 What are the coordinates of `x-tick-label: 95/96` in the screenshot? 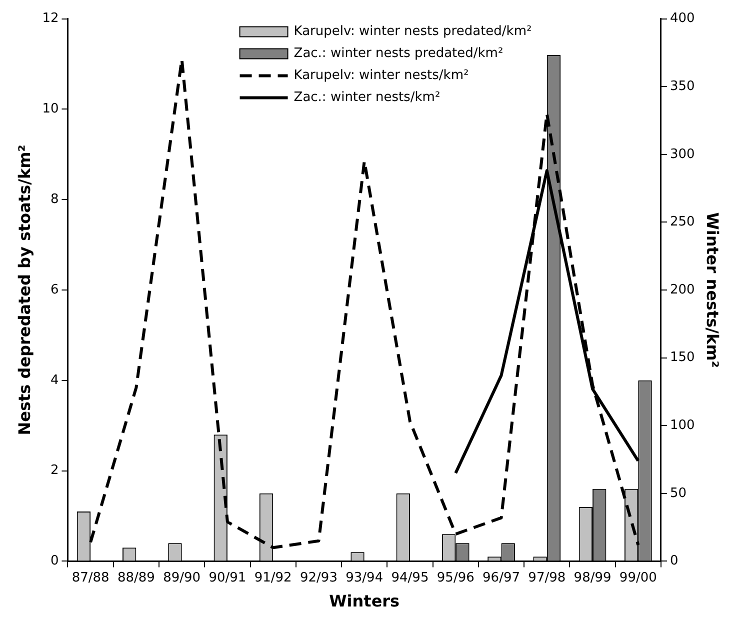 It's located at (455, 578).